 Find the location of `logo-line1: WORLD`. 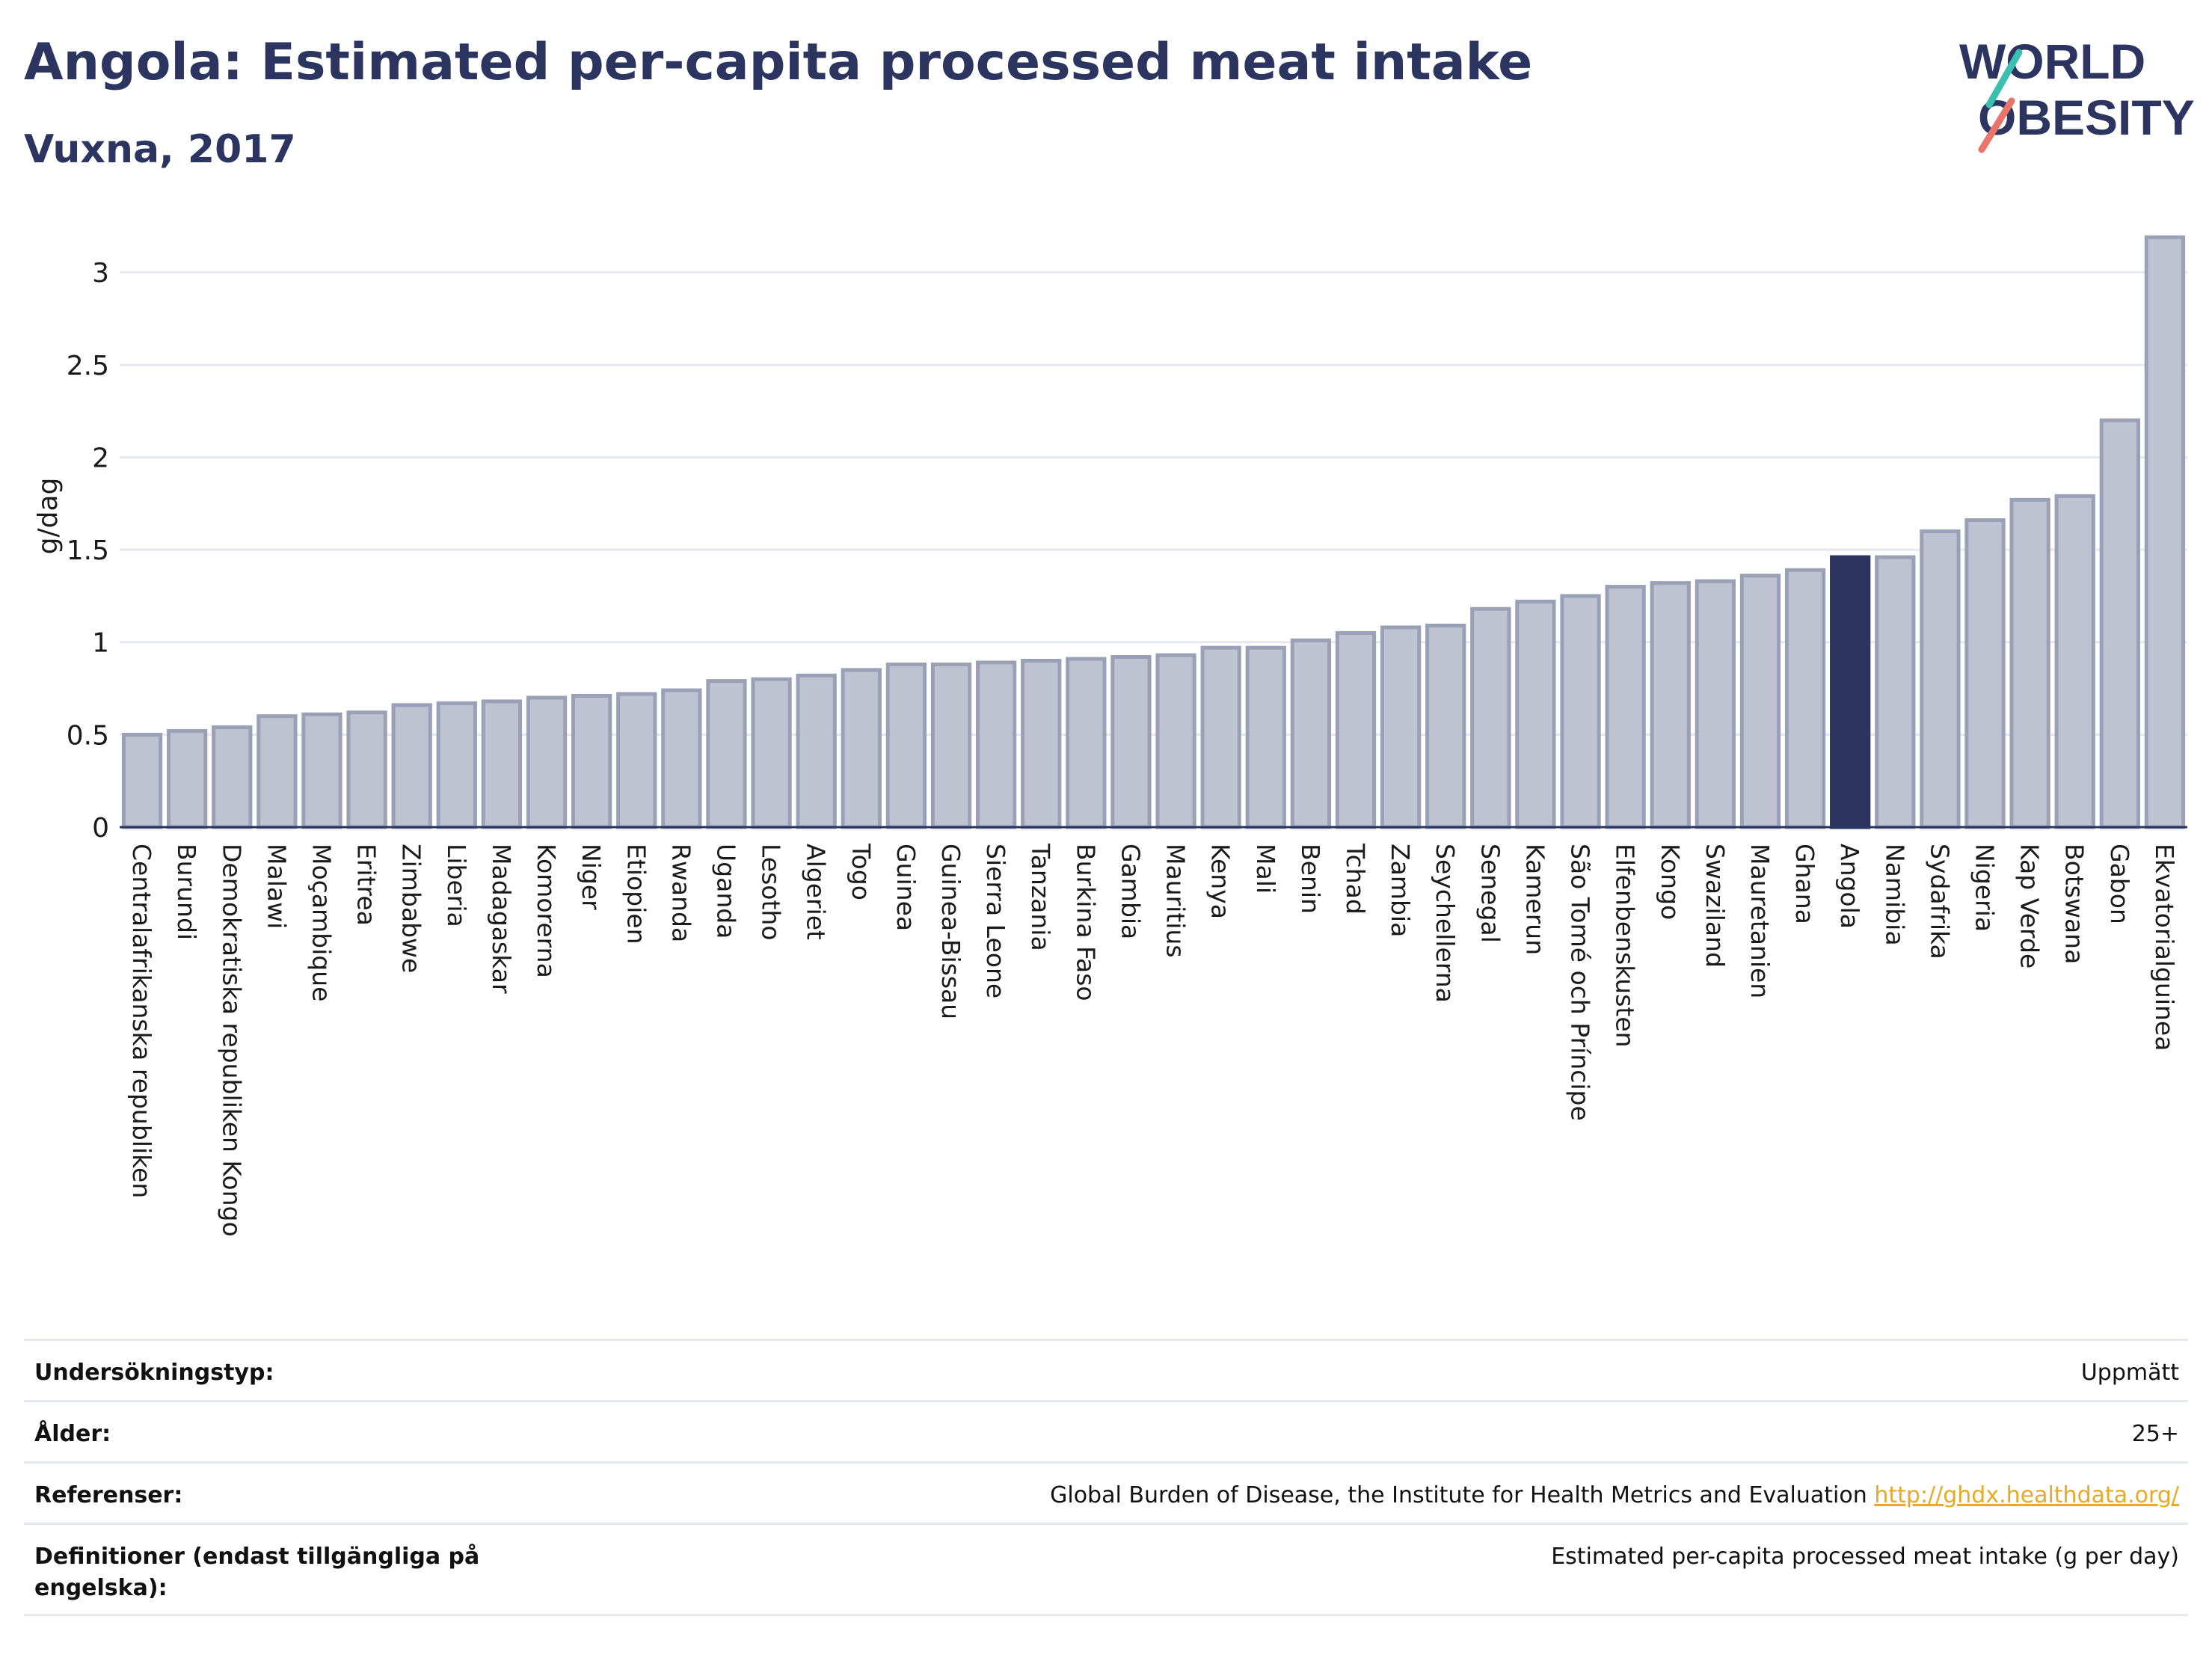

logo-line1: WORLD is located at coordinates (2052, 61).